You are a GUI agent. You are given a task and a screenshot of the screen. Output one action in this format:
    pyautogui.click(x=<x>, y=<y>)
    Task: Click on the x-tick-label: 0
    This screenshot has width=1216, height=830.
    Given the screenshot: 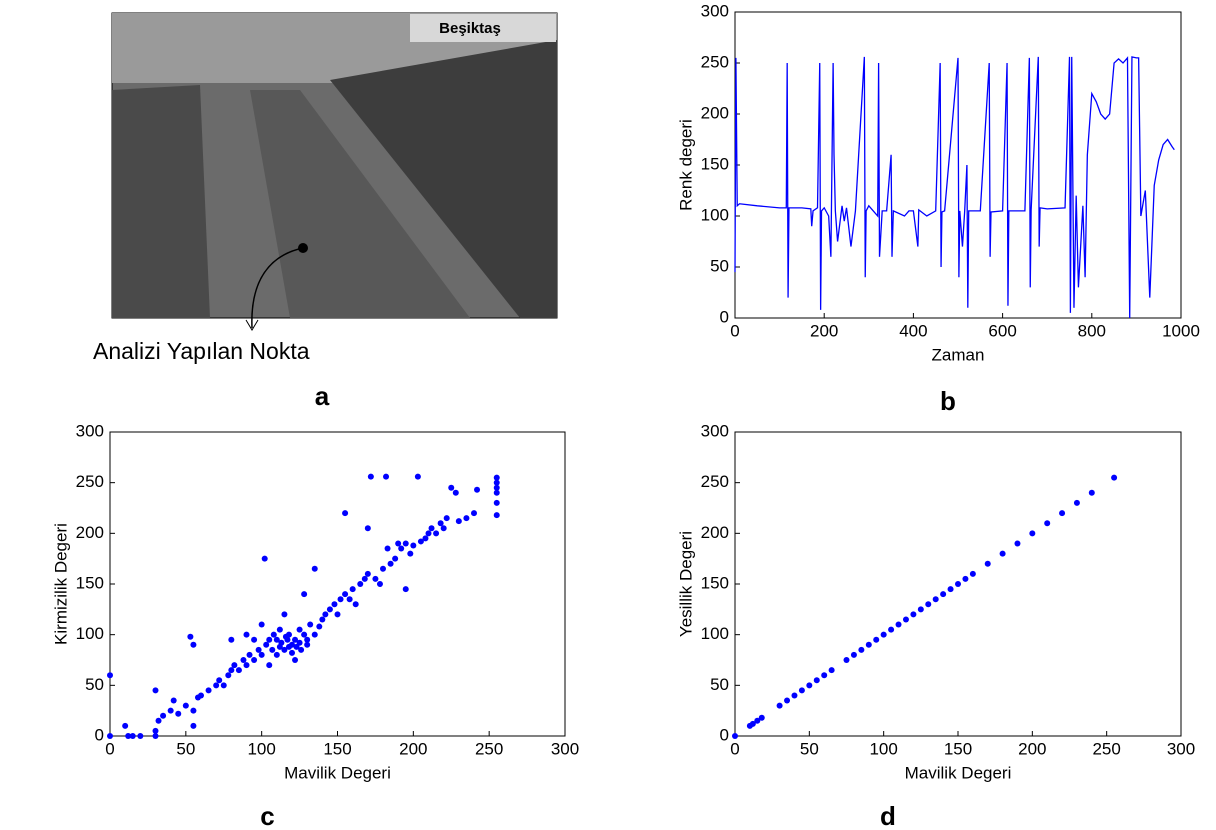 What is the action you would take?
    pyautogui.click(x=109, y=748)
    